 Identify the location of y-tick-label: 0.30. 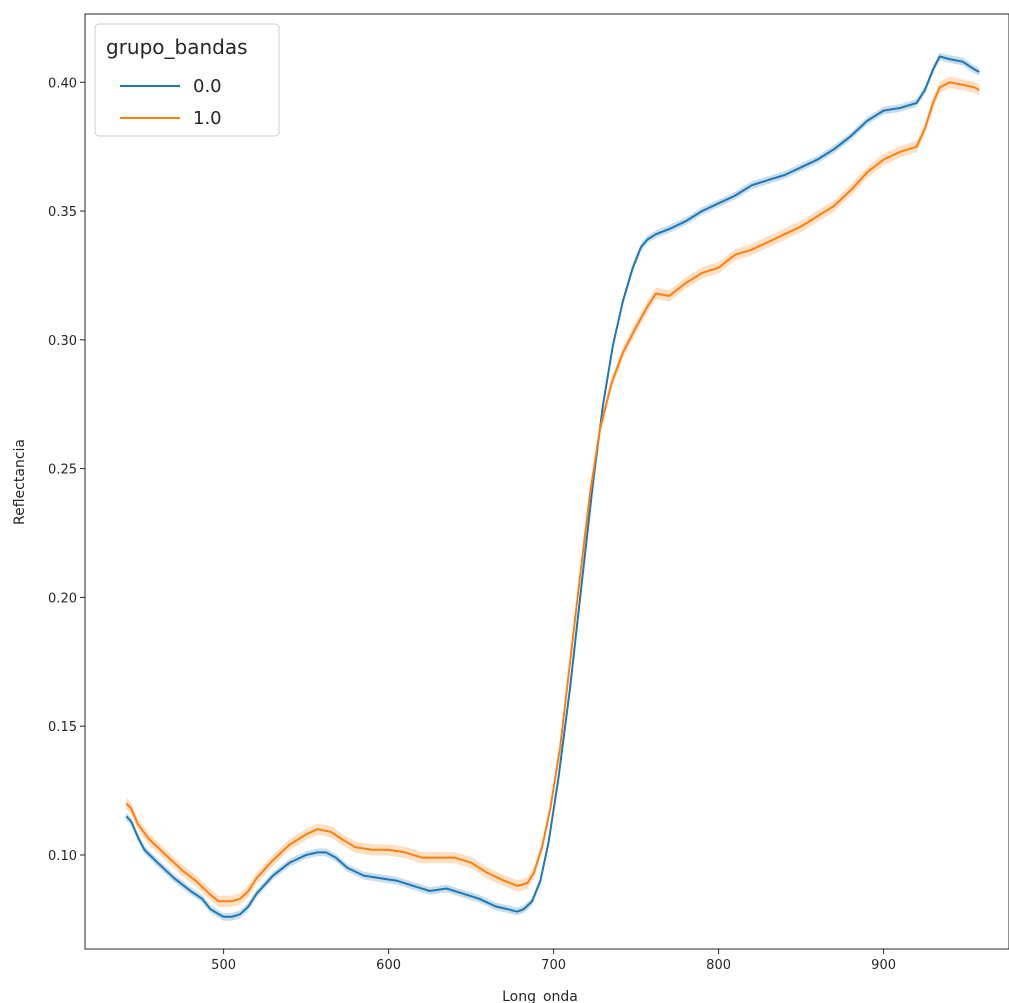
(62, 341).